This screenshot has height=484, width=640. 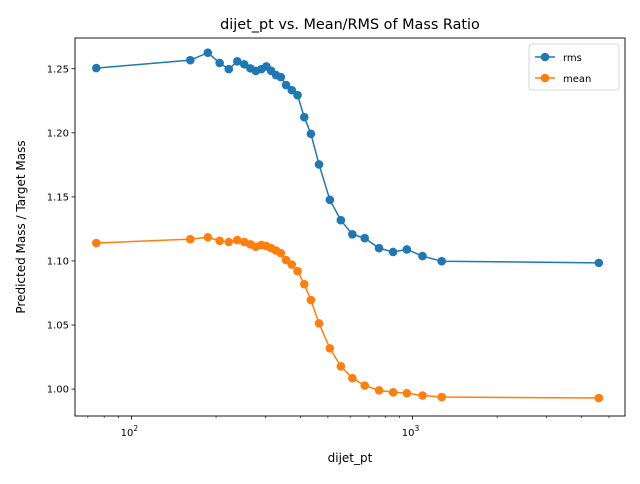 What do you see at coordinates (545, 57) in the screenshot?
I see `legend-marker-rms` at bounding box center [545, 57].